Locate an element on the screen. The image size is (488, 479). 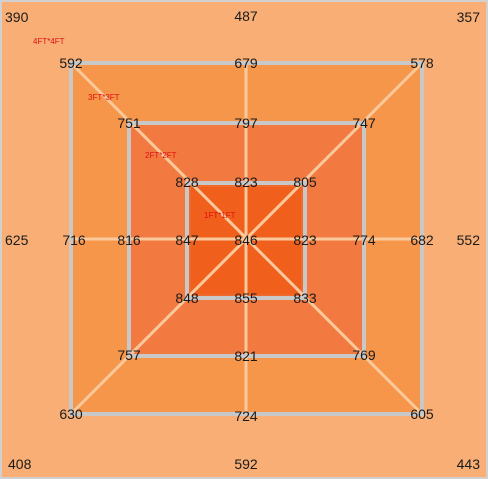
ring-4ft-tag: 4FT*4FT is located at coordinates (49, 41).